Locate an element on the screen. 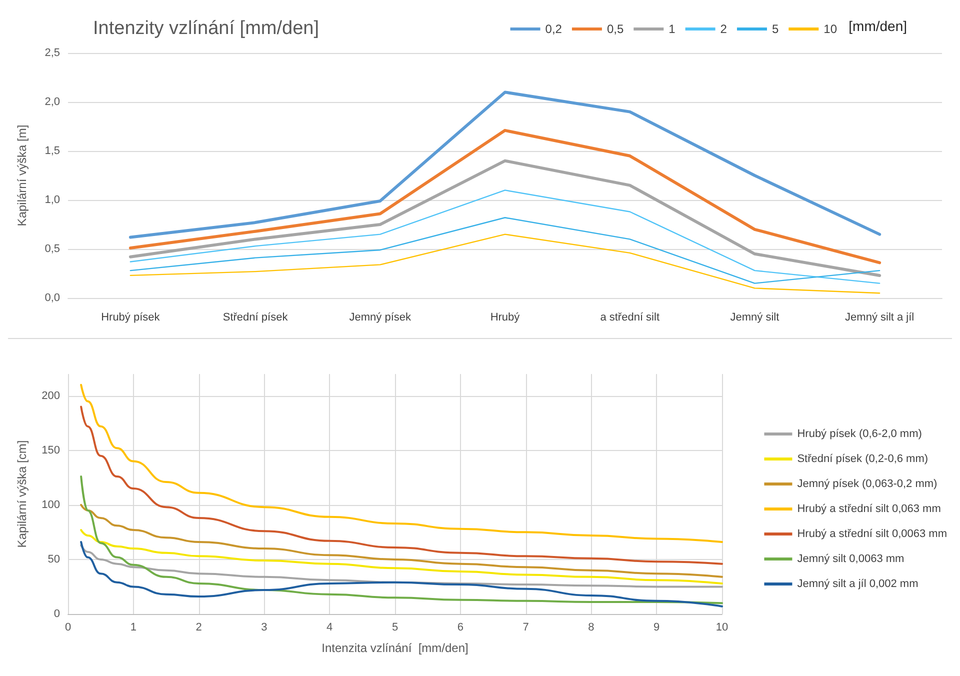 The image size is (960, 676). legend-label: Hrubý a střední silt 0,0063 mm is located at coordinates (872, 534).